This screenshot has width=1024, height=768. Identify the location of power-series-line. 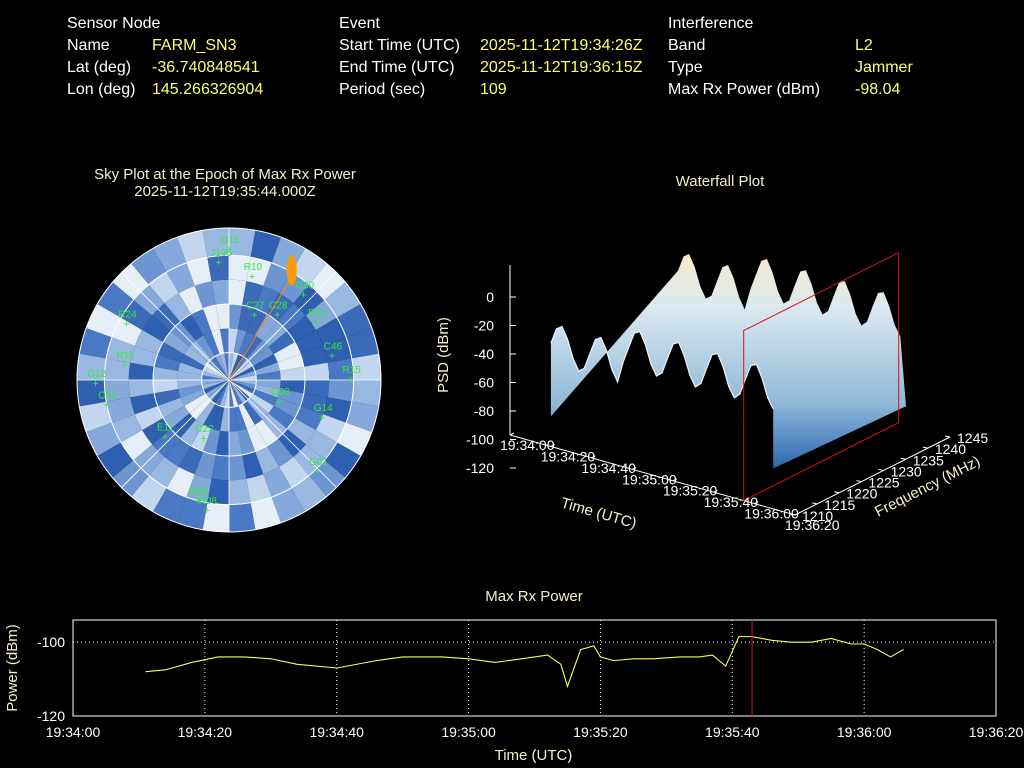
(524, 662).